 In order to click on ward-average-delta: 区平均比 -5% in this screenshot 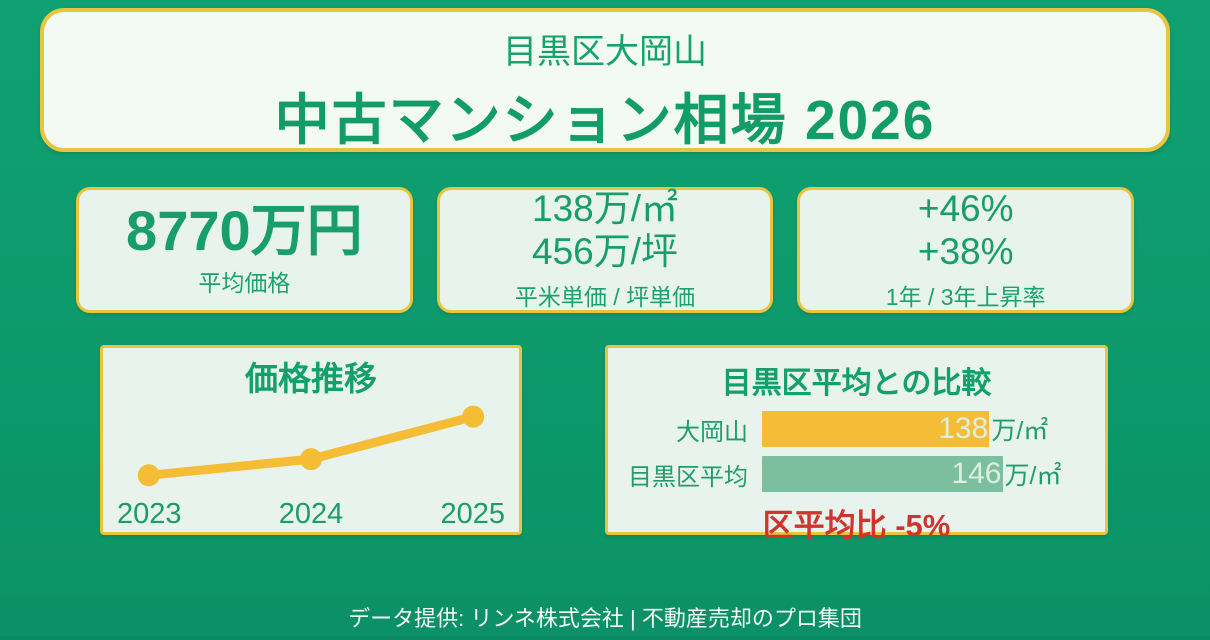, I will do `click(856, 525)`.